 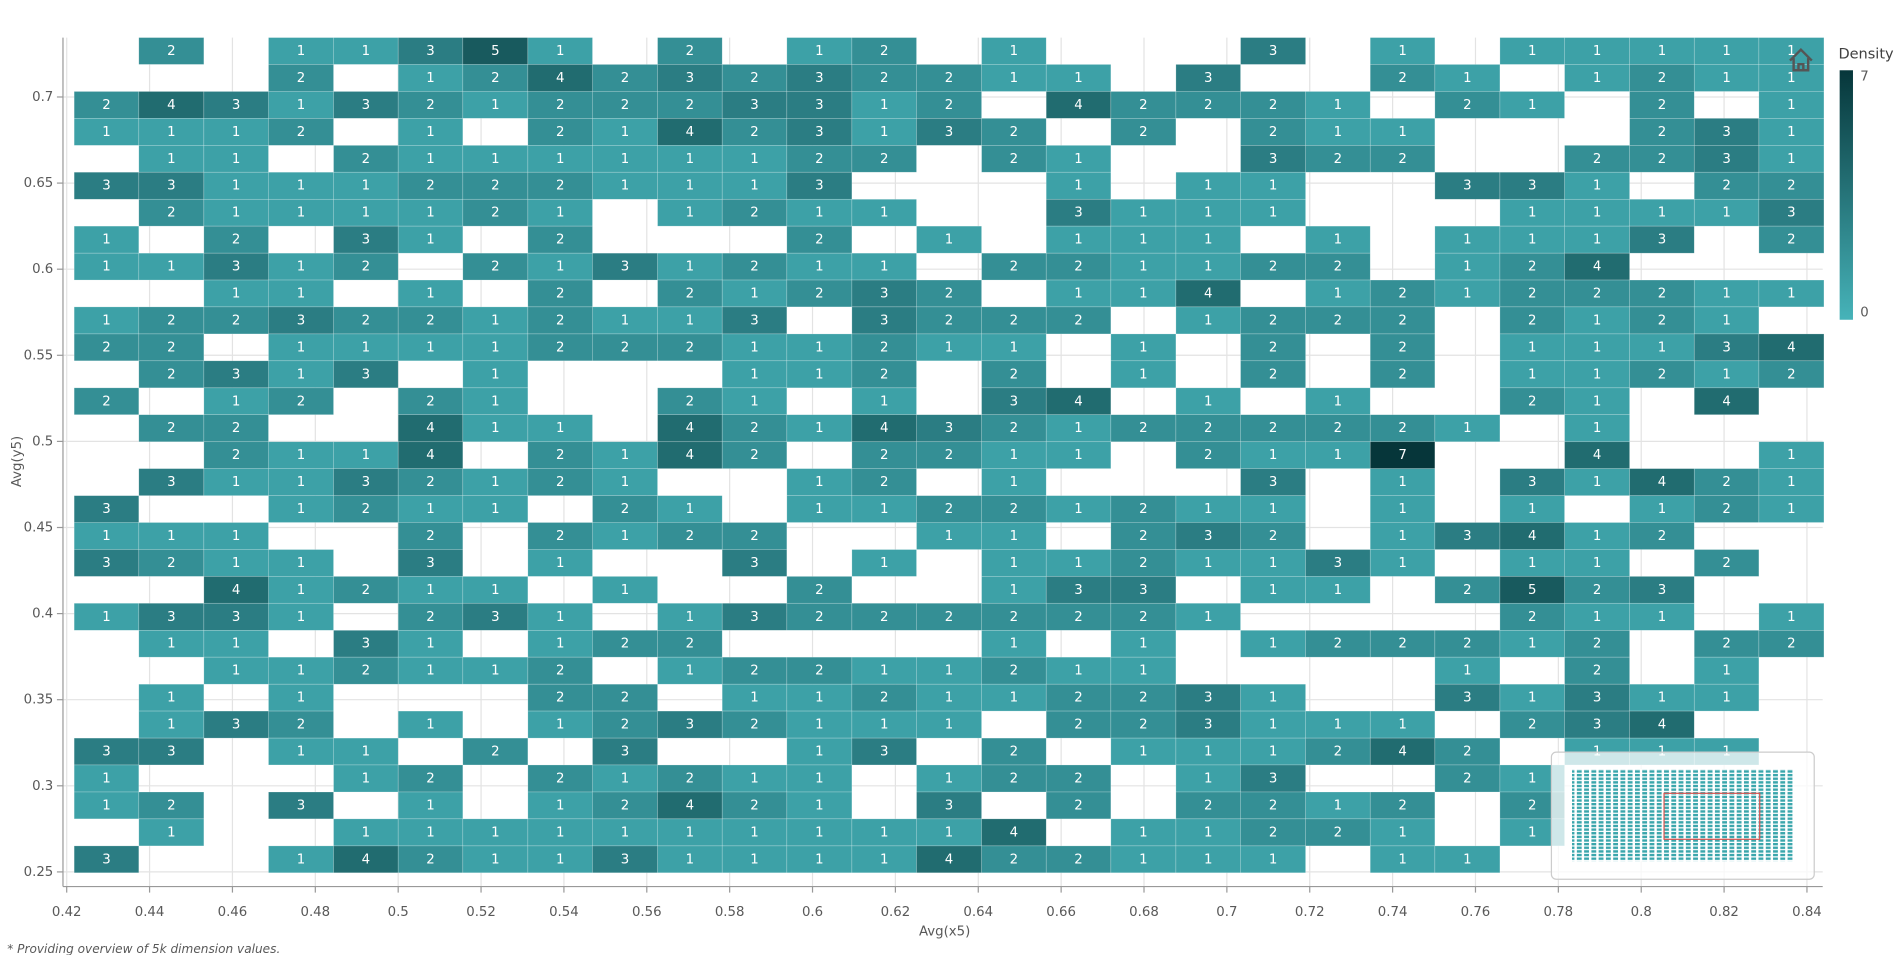 What do you see at coordinates (978, 912) in the screenshot?
I see `x-tick-label: 0.64` at bounding box center [978, 912].